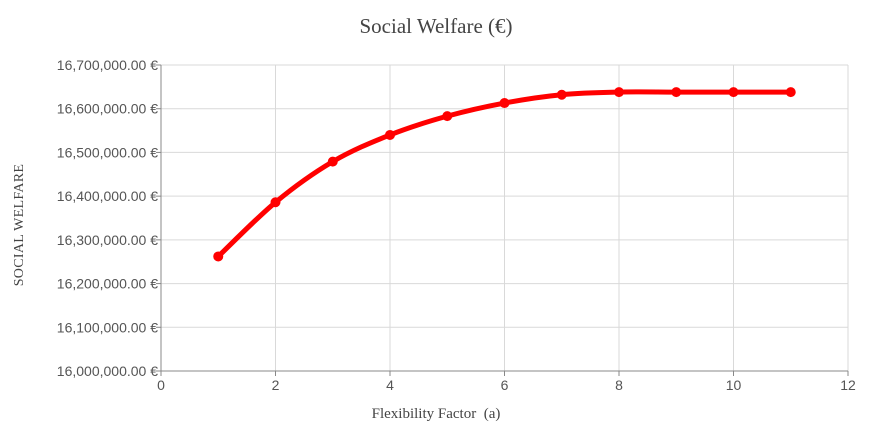 The width and height of the screenshot is (872, 442). Describe the element at coordinates (848, 385) in the screenshot. I see `x-tick-label: 12` at that location.